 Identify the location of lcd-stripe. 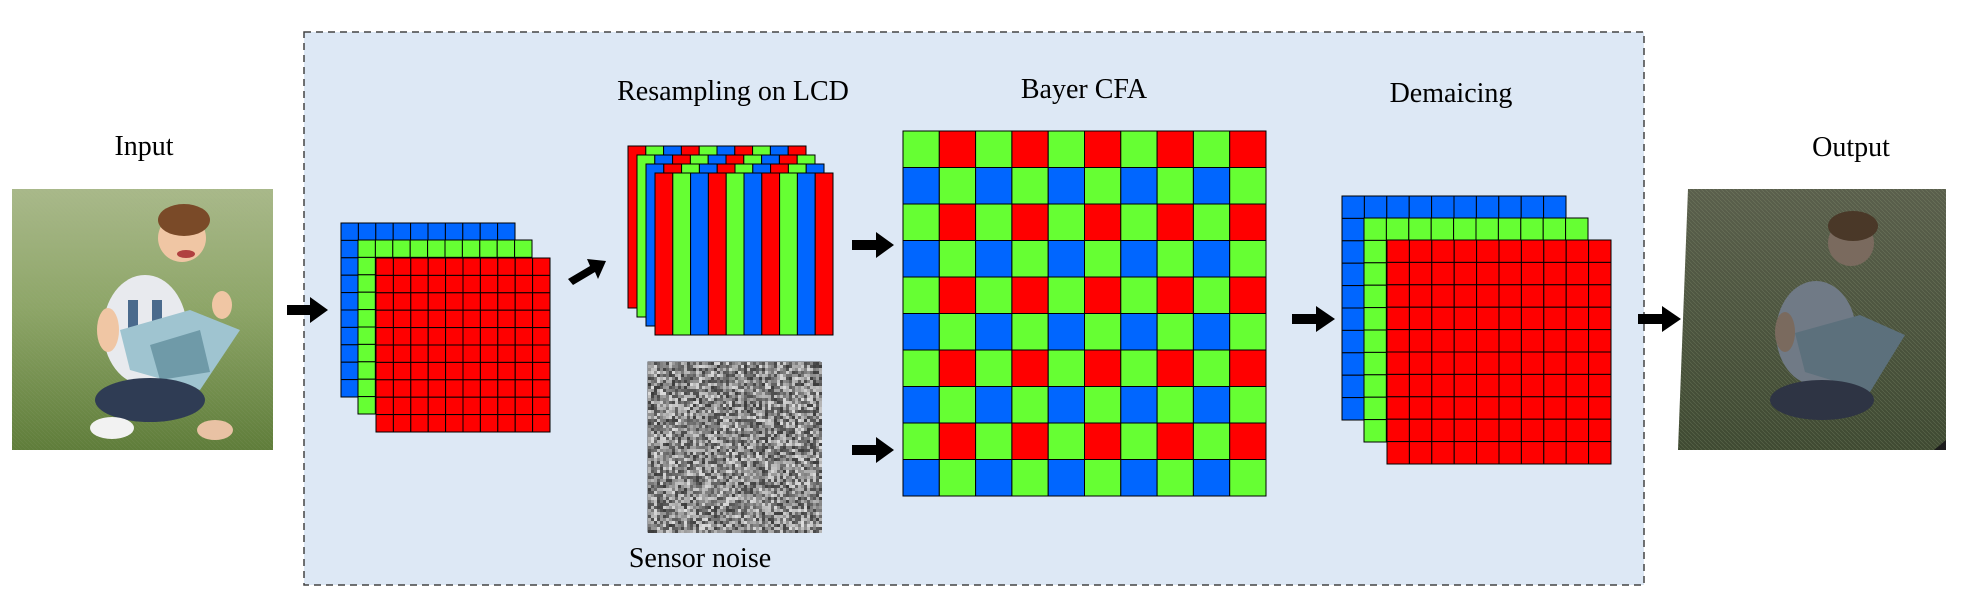
(699, 254).